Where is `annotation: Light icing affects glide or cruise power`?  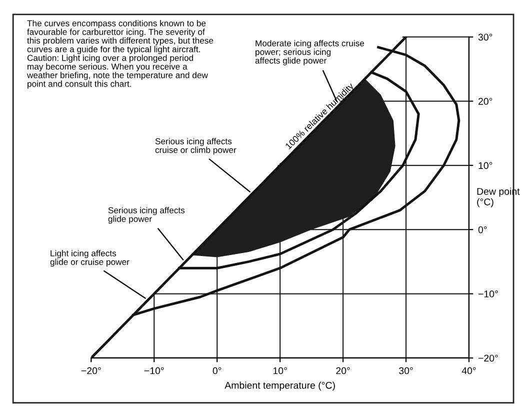 annotation: Light icing affects glide or cruise power is located at coordinates (90, 258).